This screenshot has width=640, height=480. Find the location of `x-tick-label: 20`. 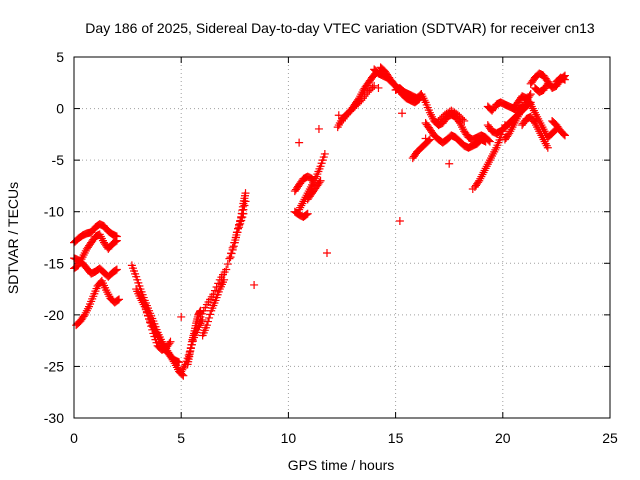

x-tick-label: 20 is located at coordinates (503, 438).